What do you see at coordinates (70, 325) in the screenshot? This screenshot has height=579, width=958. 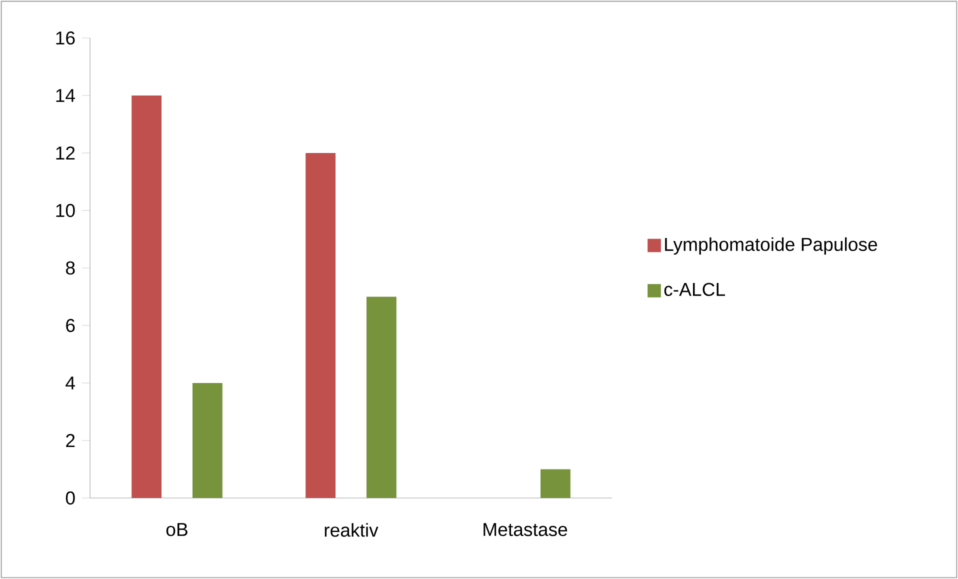 I see `y-tick-label: 6` at bounding box center [70, 325].